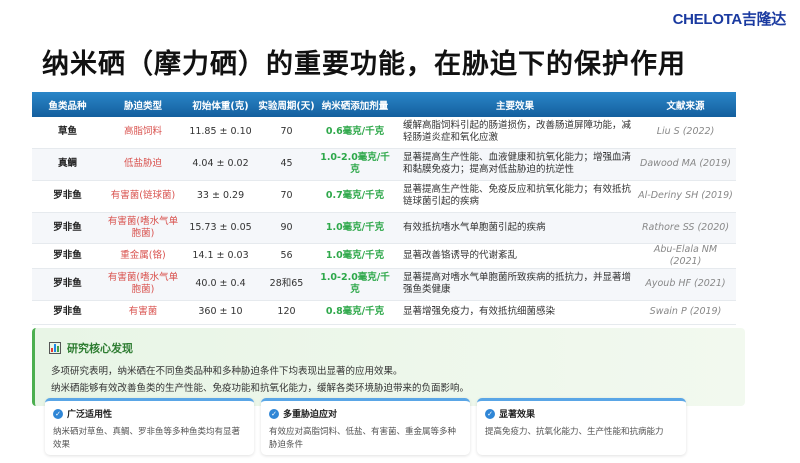  What do you see at coordinates (685, 284) in the screenshot?
I see `table-cell: Ayoub HF (2021)` at bounding box center [685, 284].